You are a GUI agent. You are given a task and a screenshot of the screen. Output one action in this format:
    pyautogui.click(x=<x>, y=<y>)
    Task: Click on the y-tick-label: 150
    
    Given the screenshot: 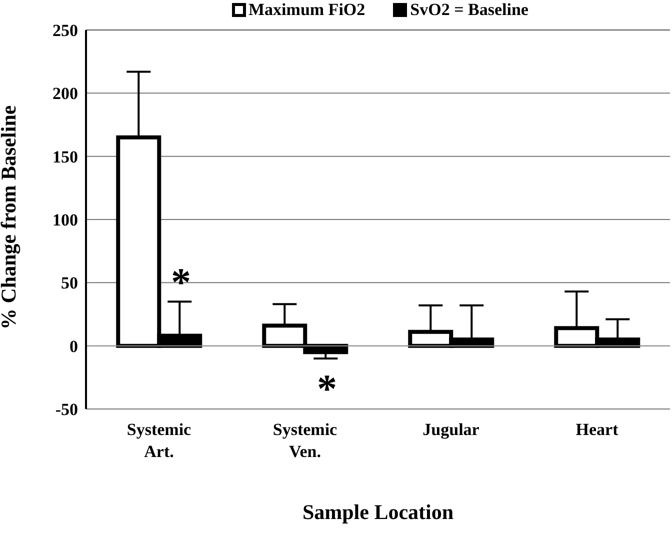 What is the action you would take?
    pyautogui.click(x=65, y=156)
    